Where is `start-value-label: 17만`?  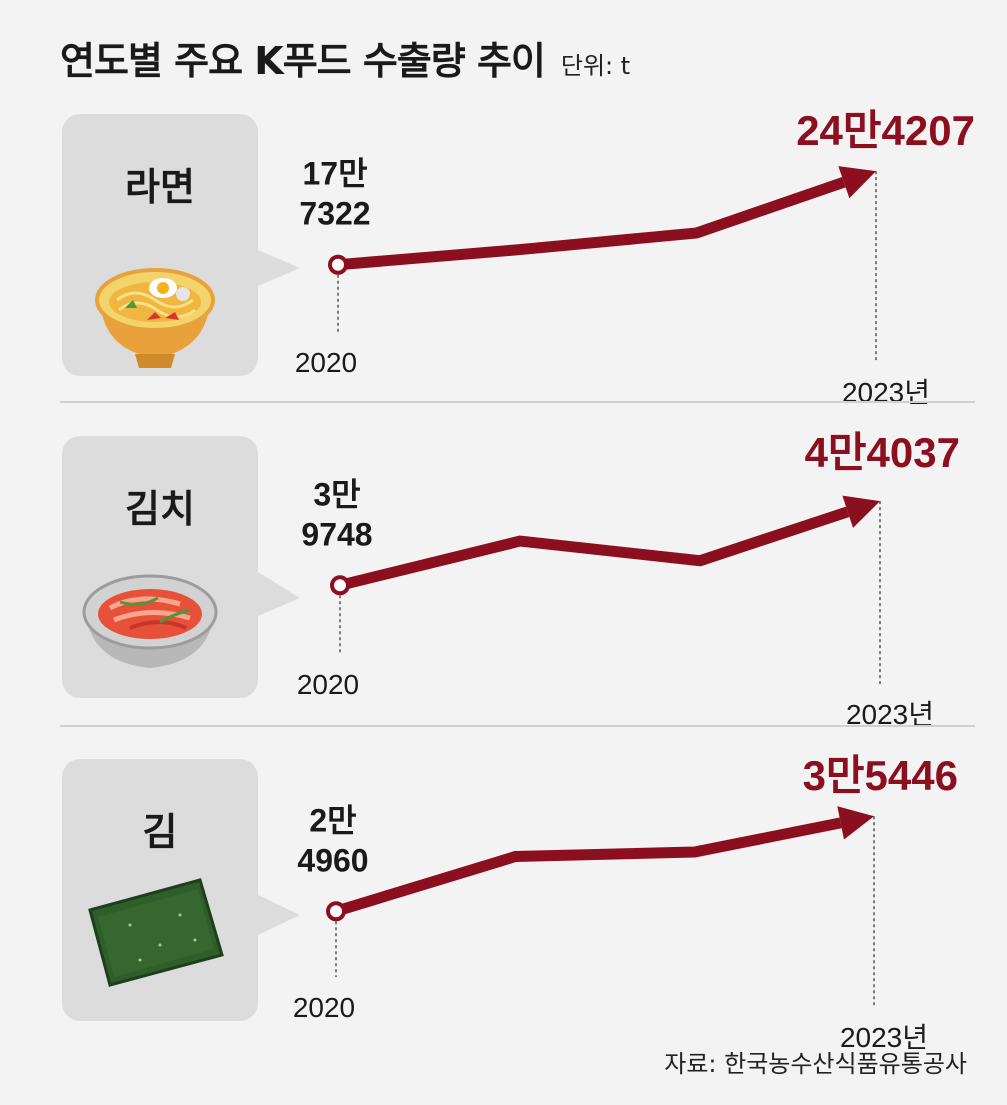
start-value-label: 17만 is located at coordinates (334, 174).